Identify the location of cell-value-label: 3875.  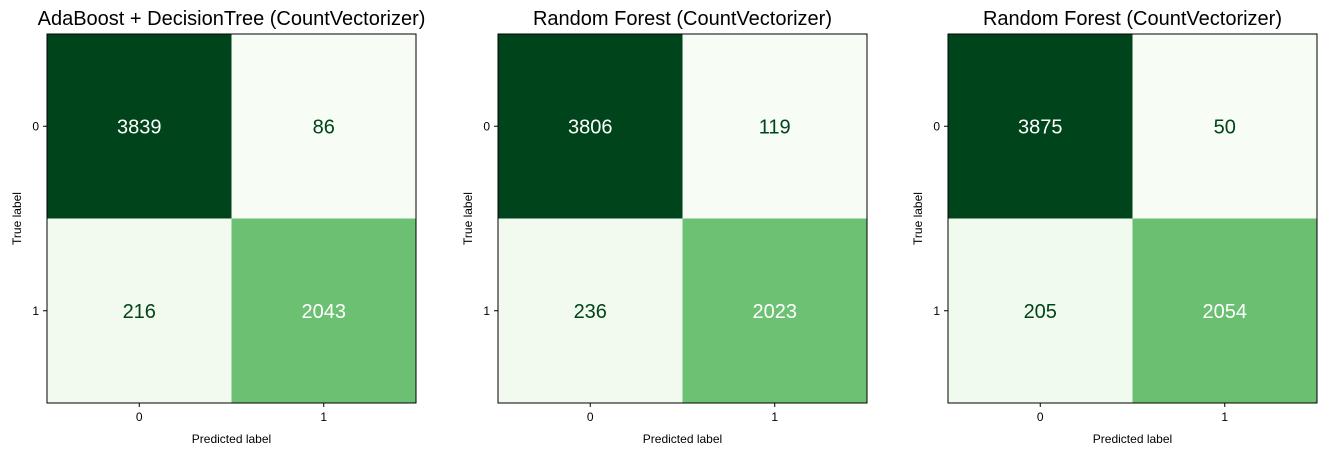
(1040, 127).